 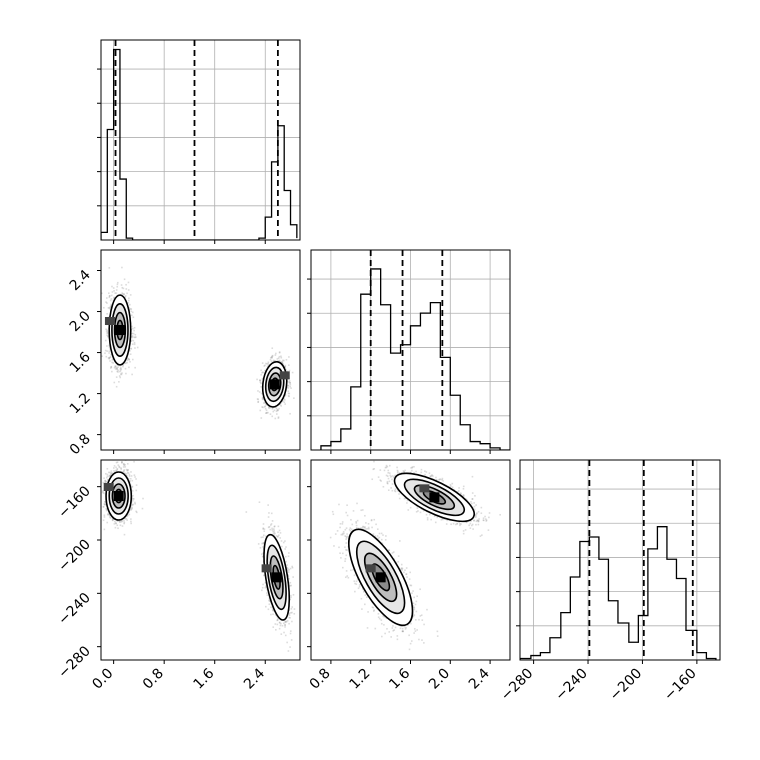 What do you see at coordinates (80, 403) in the screenshot?
I see `y-tick-label: 1.2` at bounding box center [80, 403].